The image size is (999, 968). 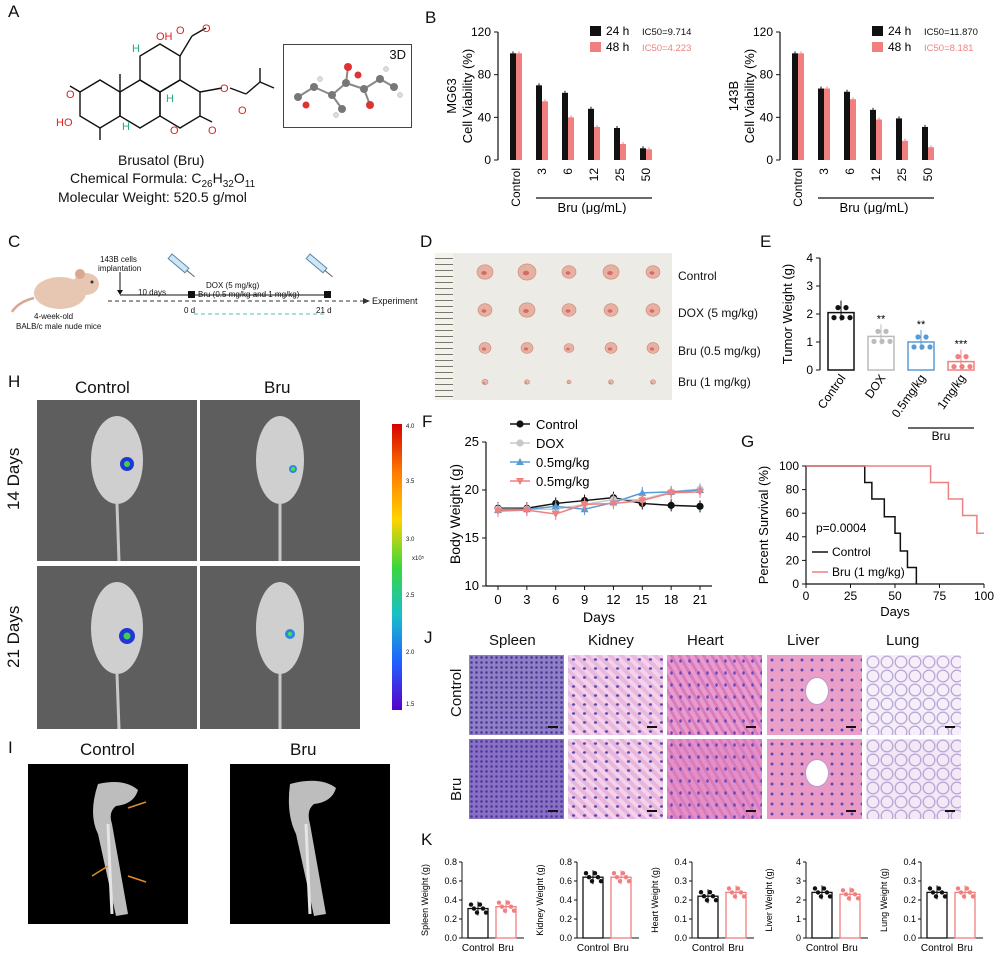 What do you see at coordinates (903, 640) in the screenshot?
I see `histology-col-lung: Lung` at bounding box center [903, 640].